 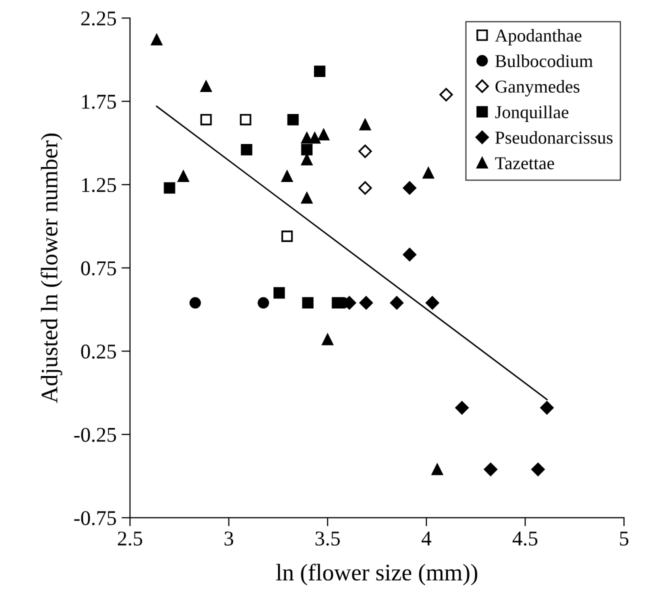 I want to click on y-tick-label: 0.25, so click(x=98, y=351).